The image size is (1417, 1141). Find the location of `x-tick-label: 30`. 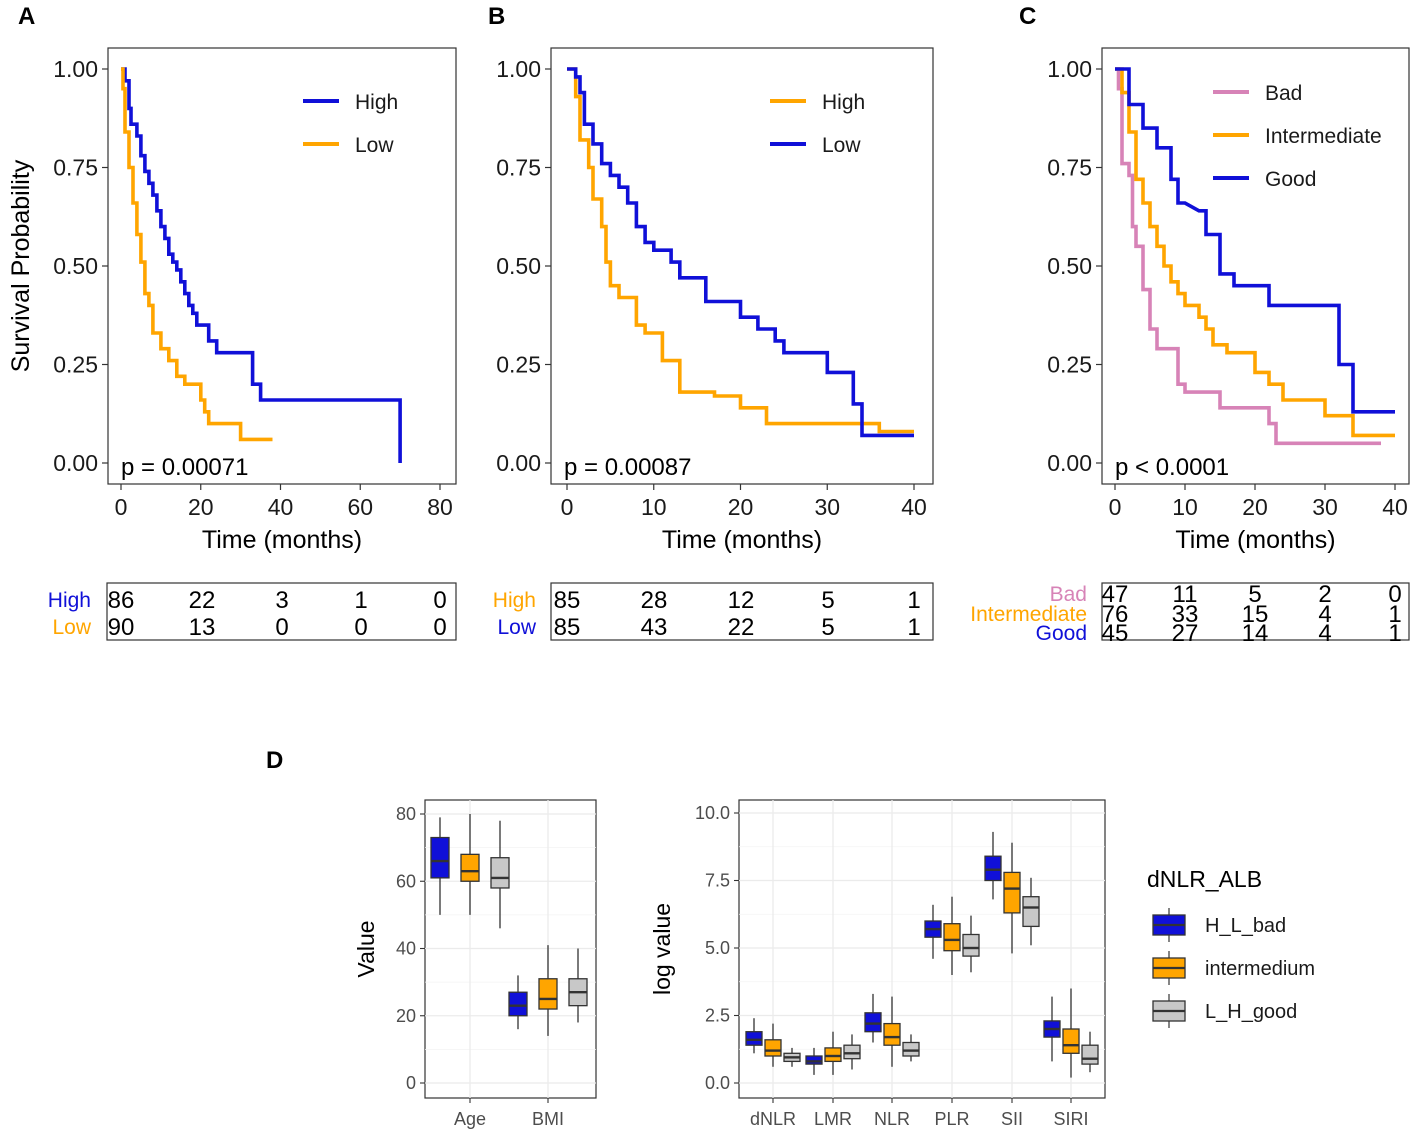

x-tick-label: 30 is located at coordinates (827, 507).